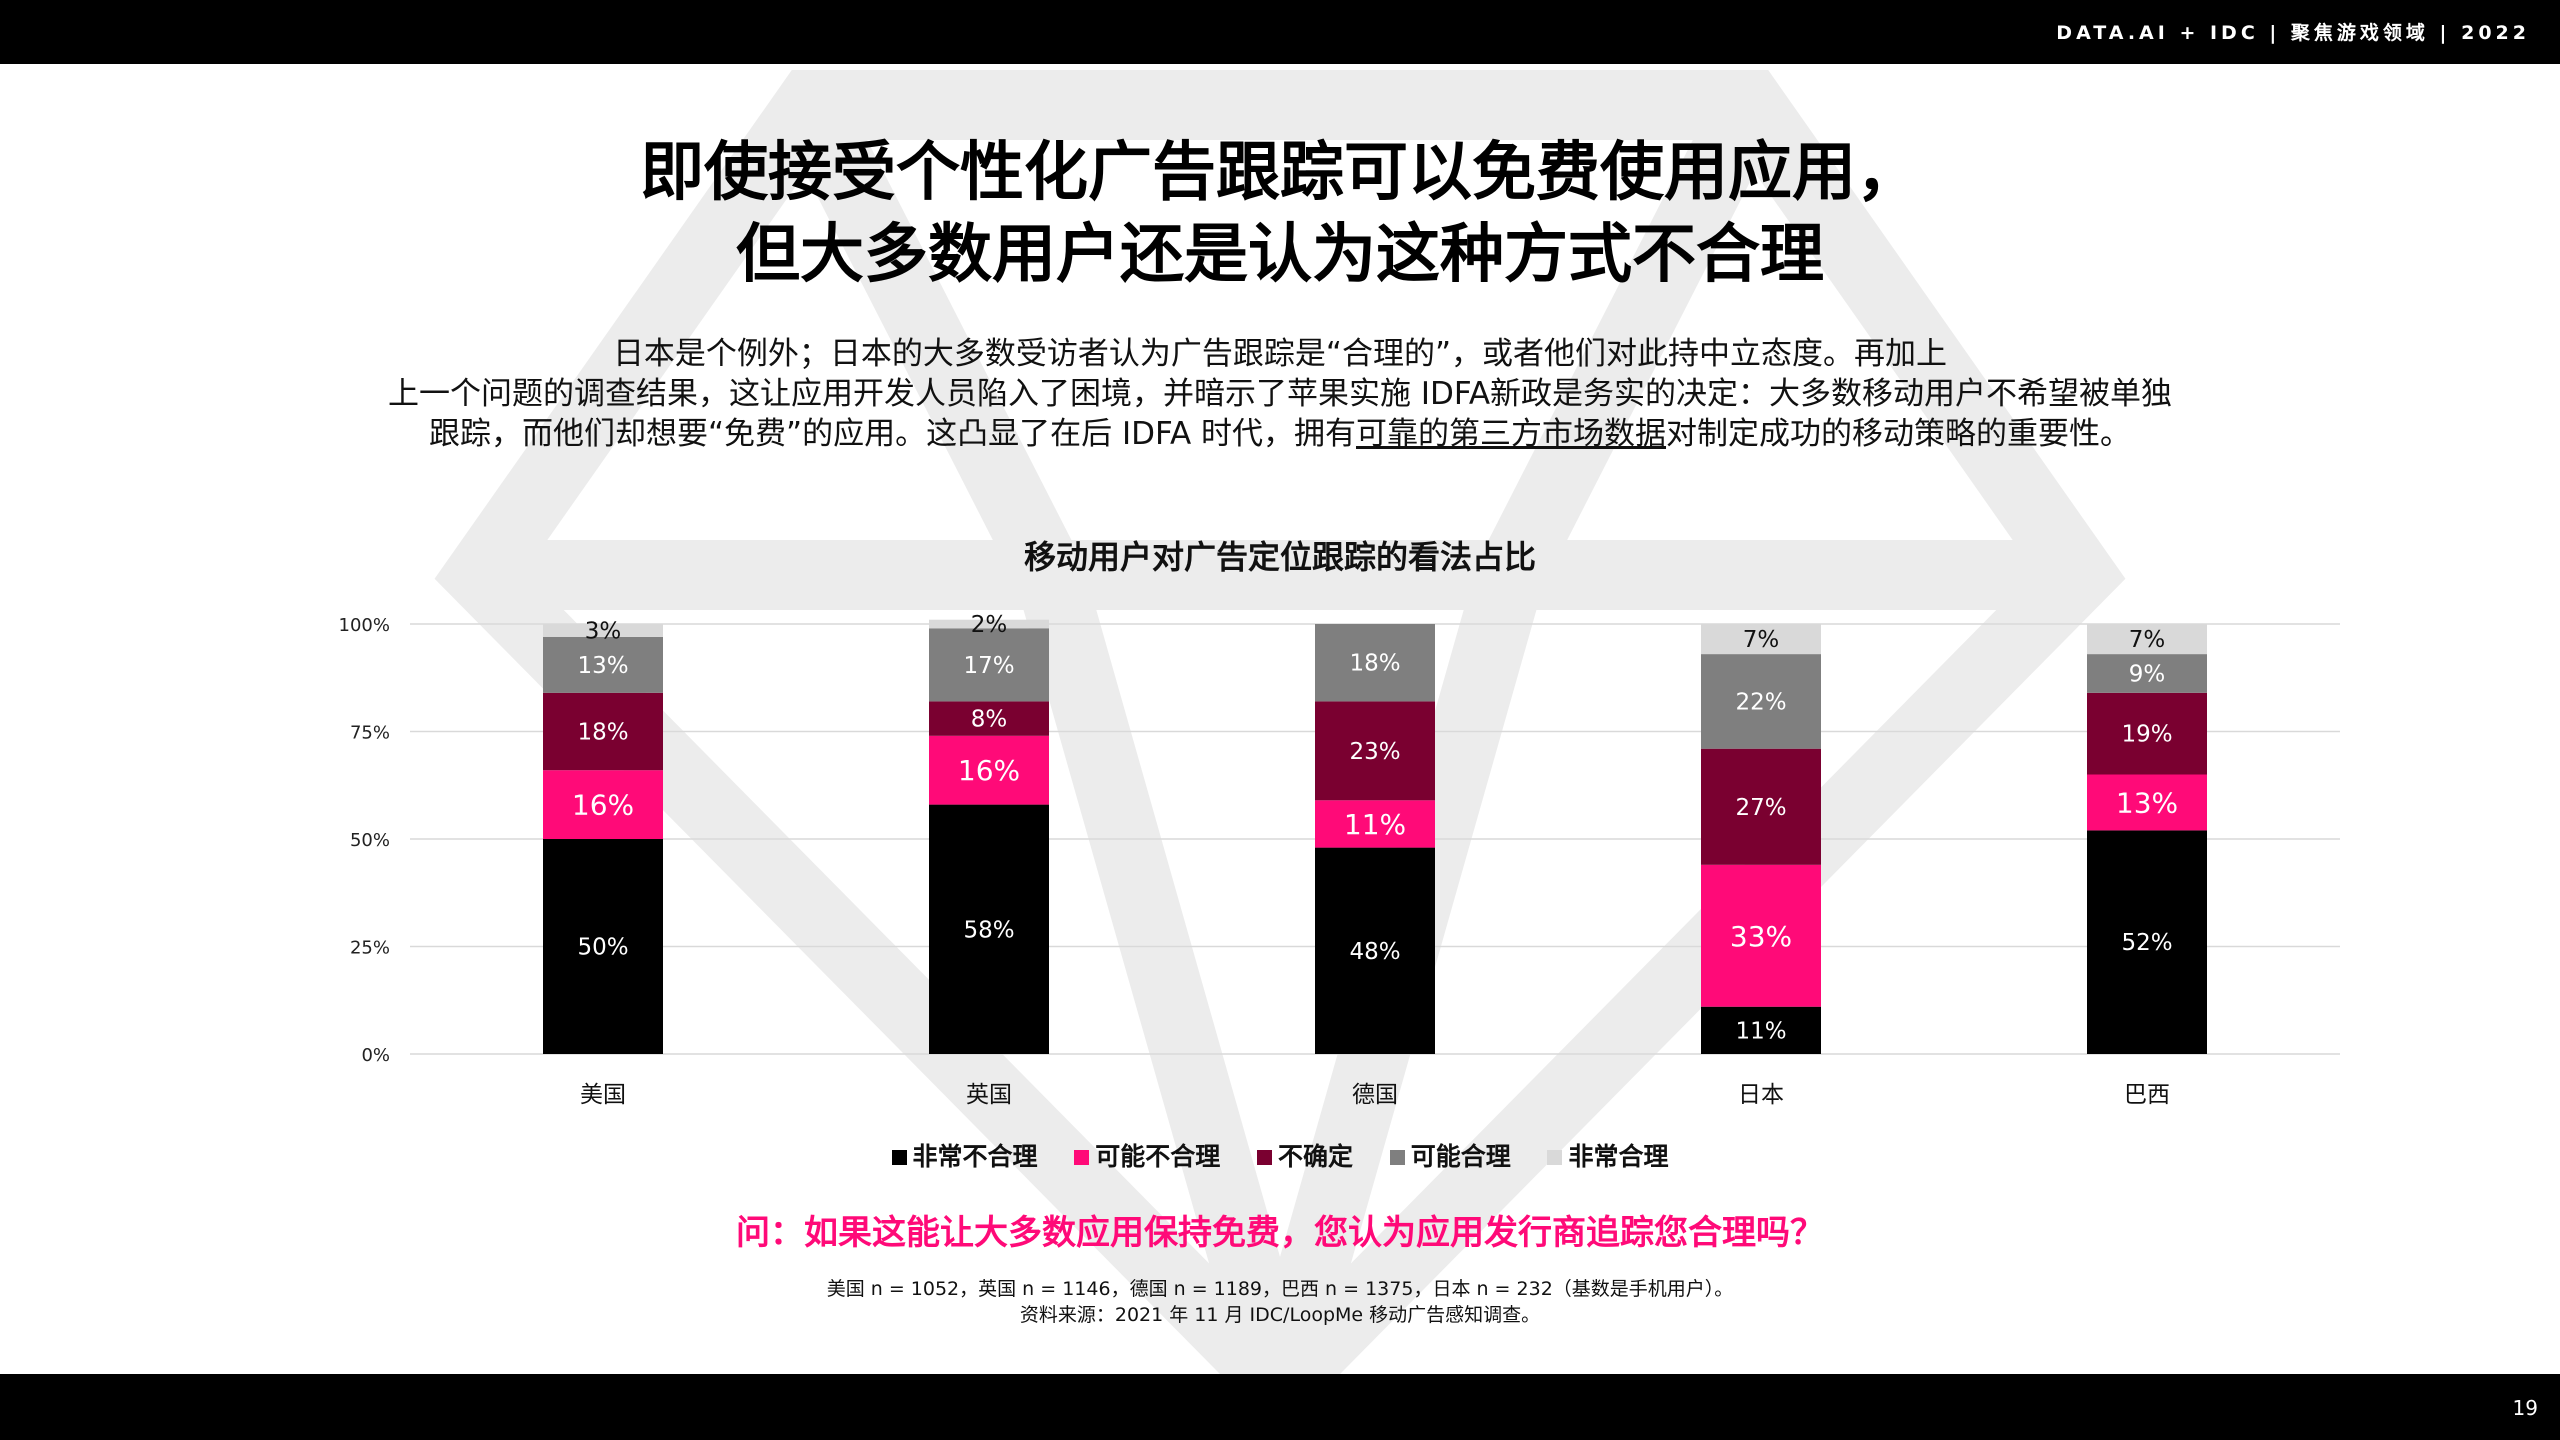  What do you see at coordinates (1460, 1156) in the screenshot?
I see `legend-label: 可能合理` at bounding box center [1460, 1156].